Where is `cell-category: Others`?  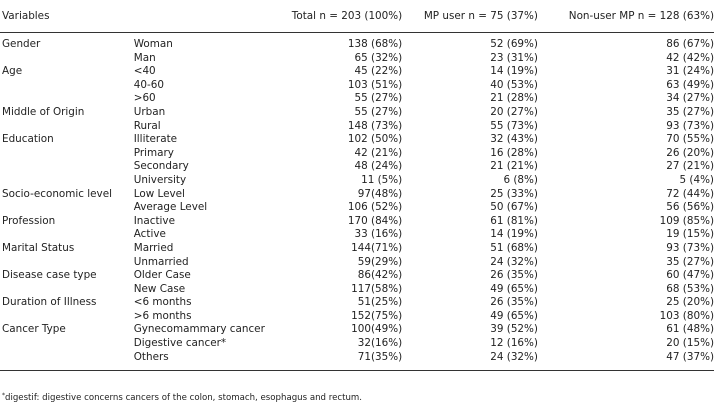 cell-category: Others is located at coordinates (202, 361).